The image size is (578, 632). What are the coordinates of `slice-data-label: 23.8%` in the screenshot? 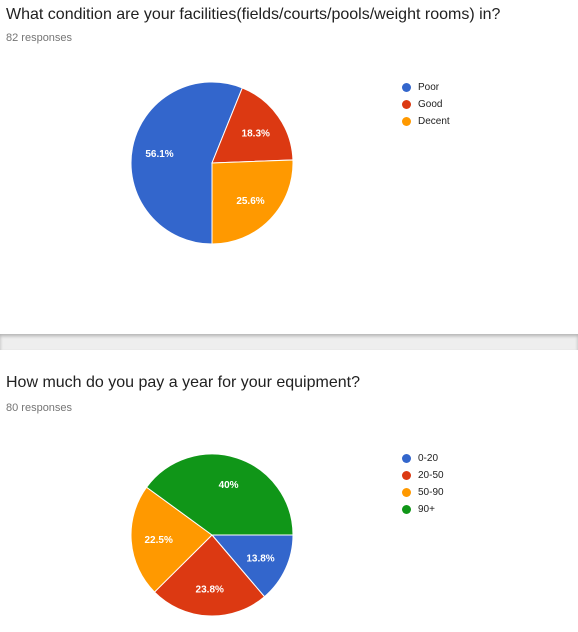 It's located at (210, 589).